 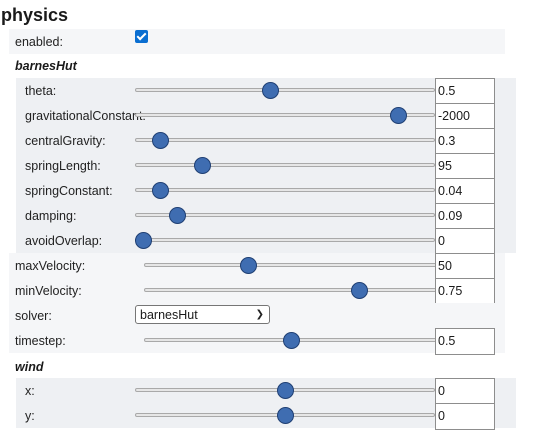 I want to click on row-centralgravity: centralGravity: 0.3, so click(x=266, y=141).